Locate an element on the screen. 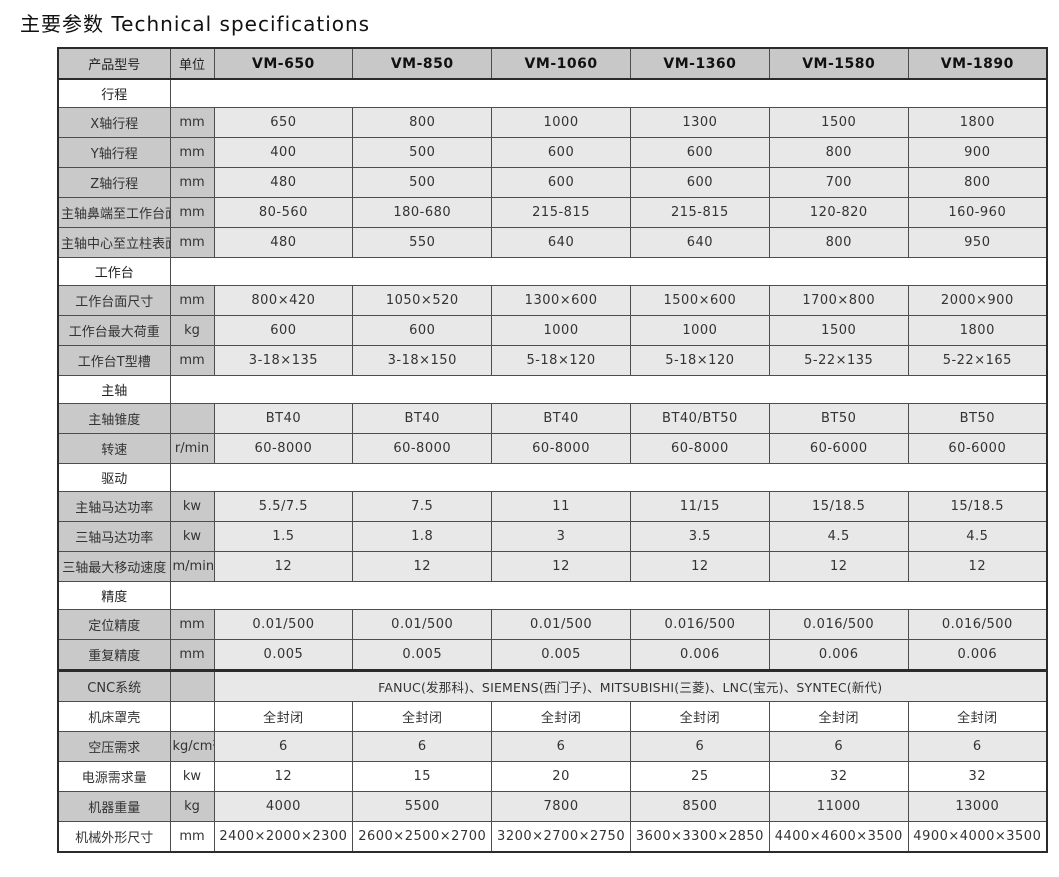 This screenshot has height=877, width=1059. value-cell: 1.5 is located at coordinates (283, 536).